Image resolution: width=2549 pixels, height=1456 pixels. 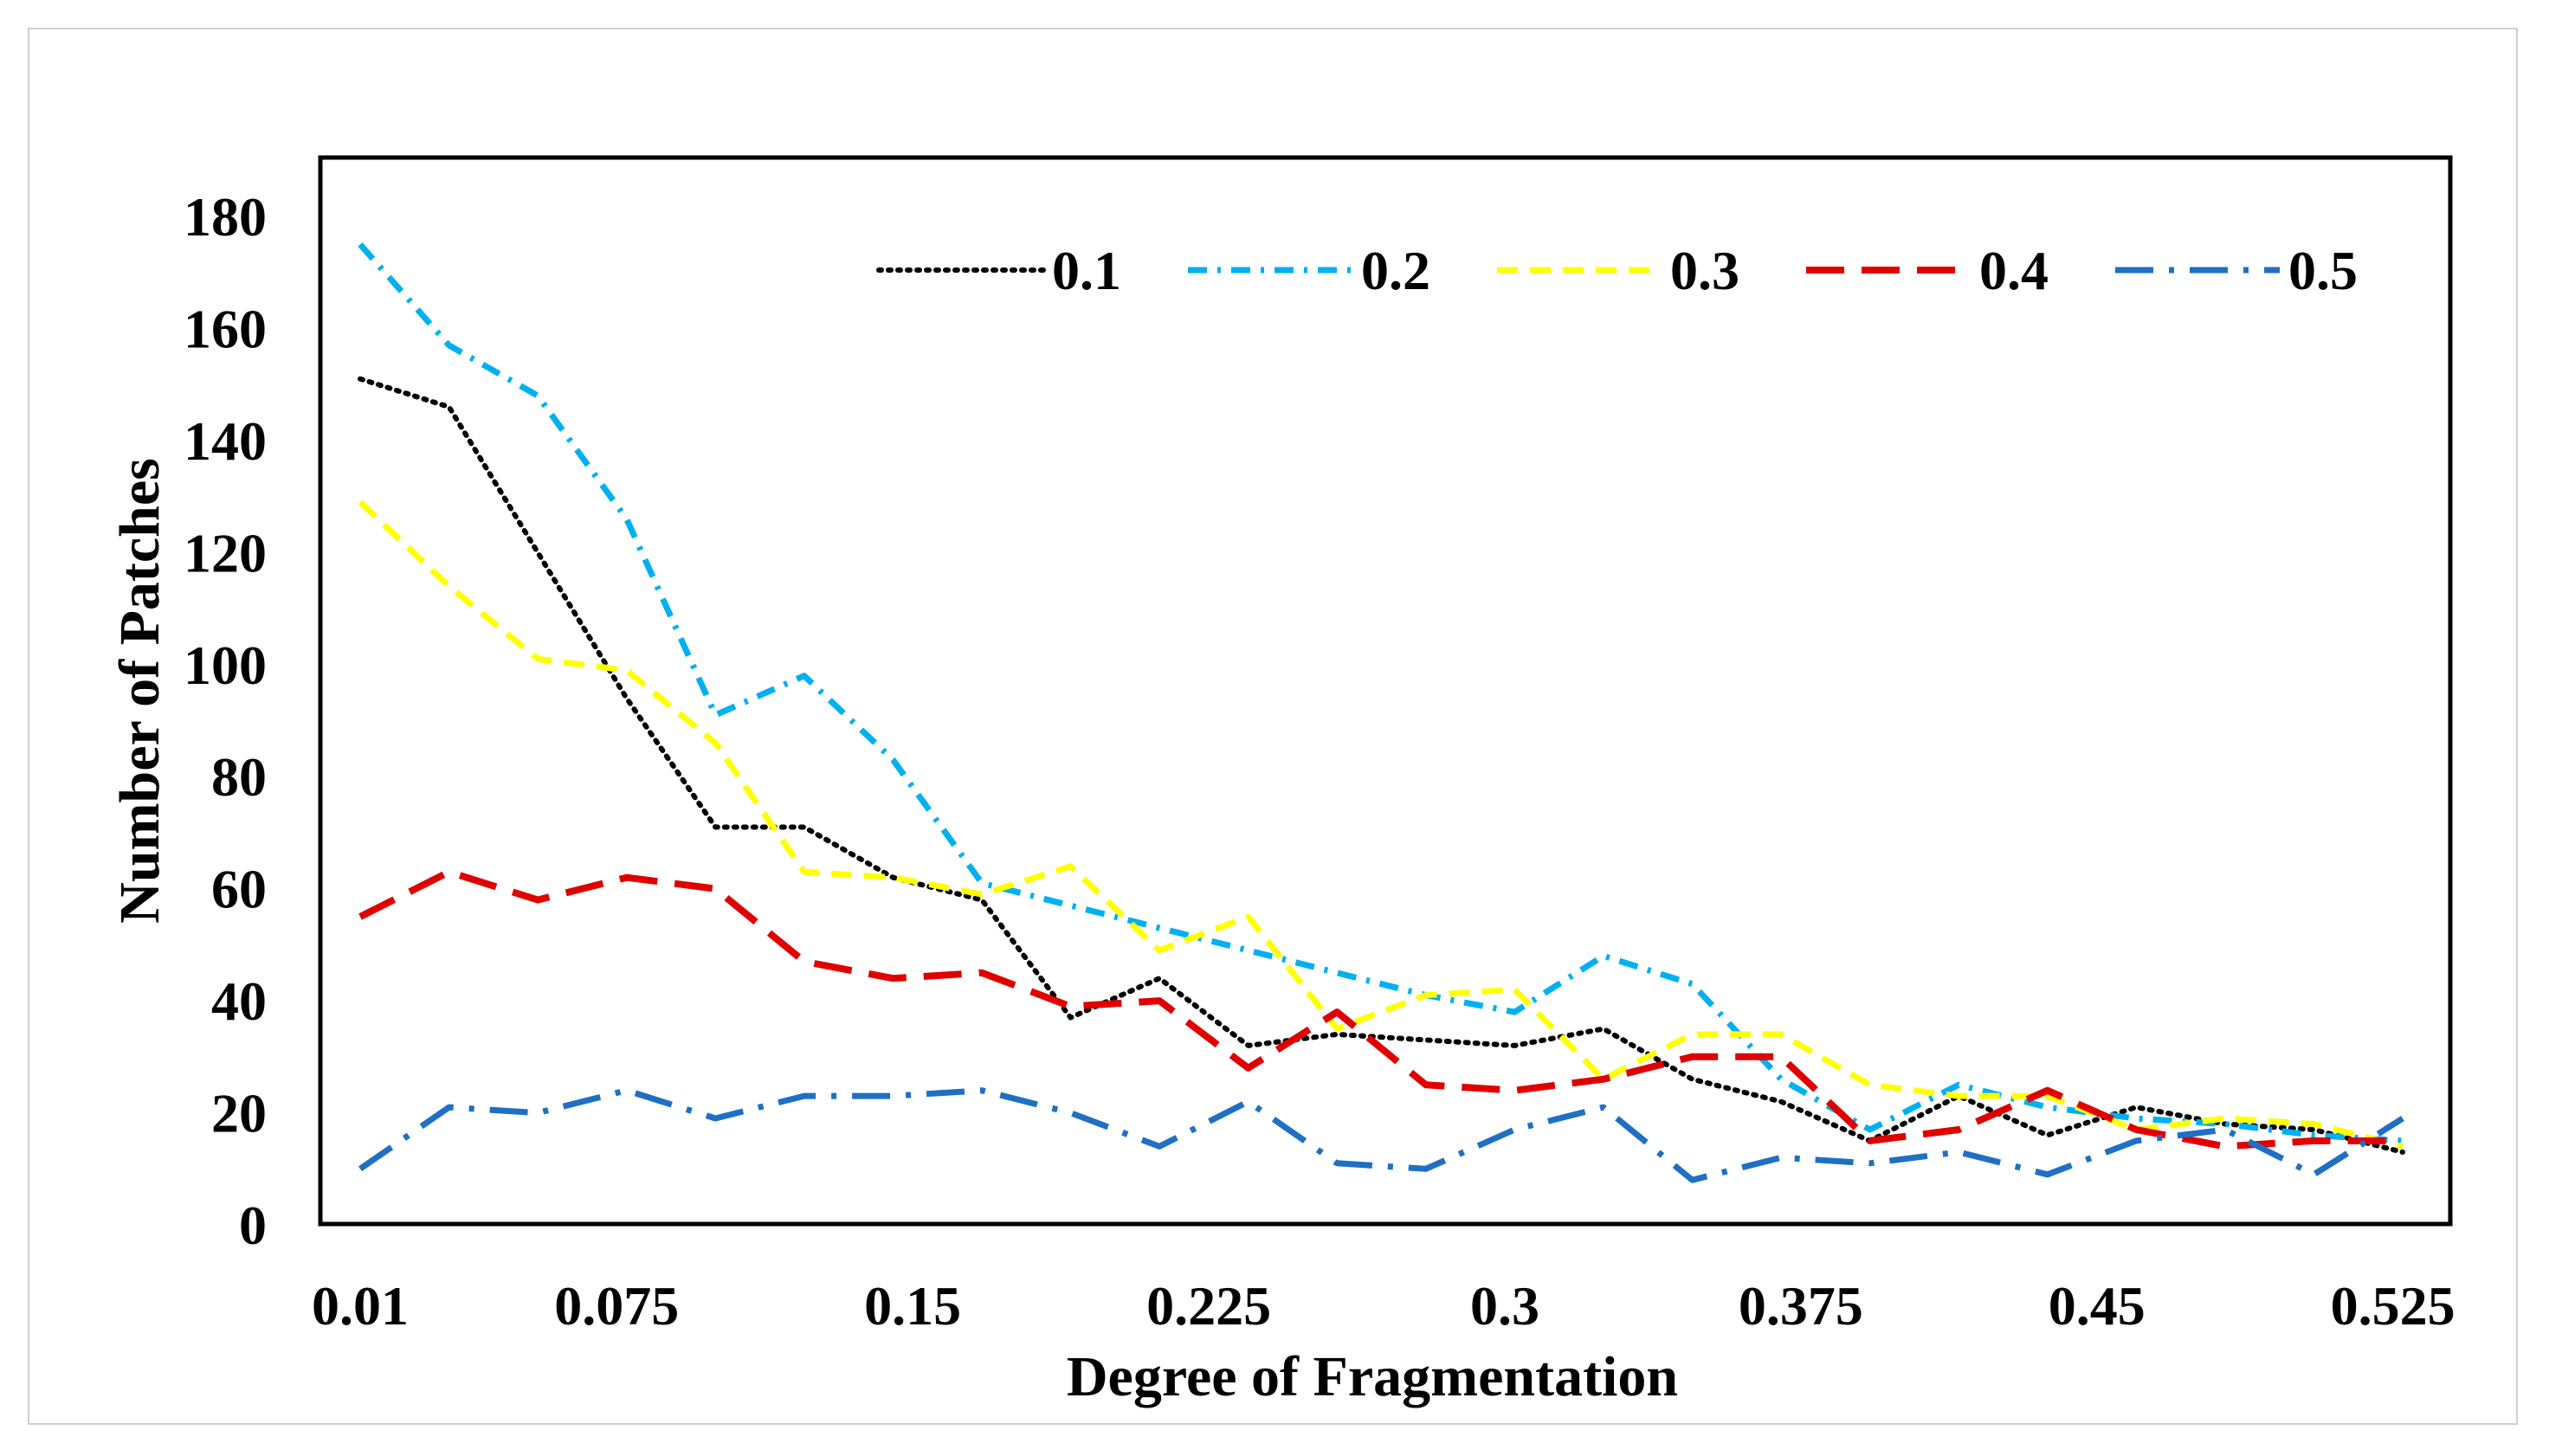 I want to click on x-tick-label: 0.3, so click(x=1504, y=1306).